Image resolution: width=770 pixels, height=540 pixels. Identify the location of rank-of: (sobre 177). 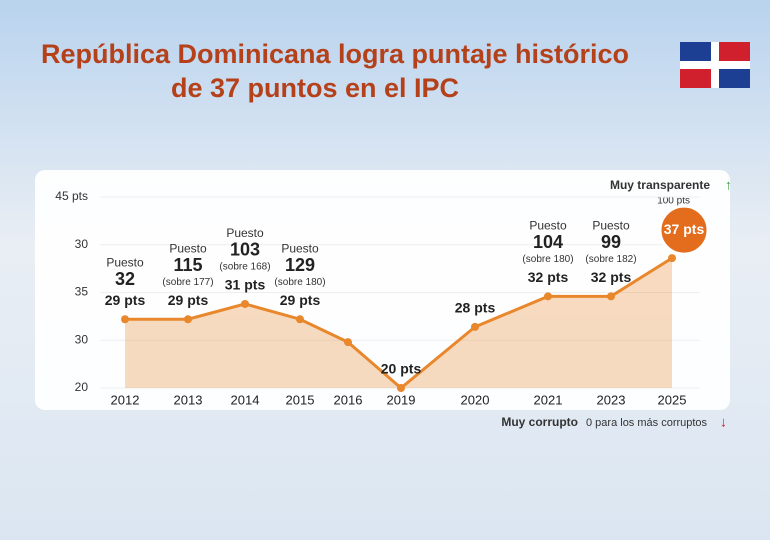
(187, 282).